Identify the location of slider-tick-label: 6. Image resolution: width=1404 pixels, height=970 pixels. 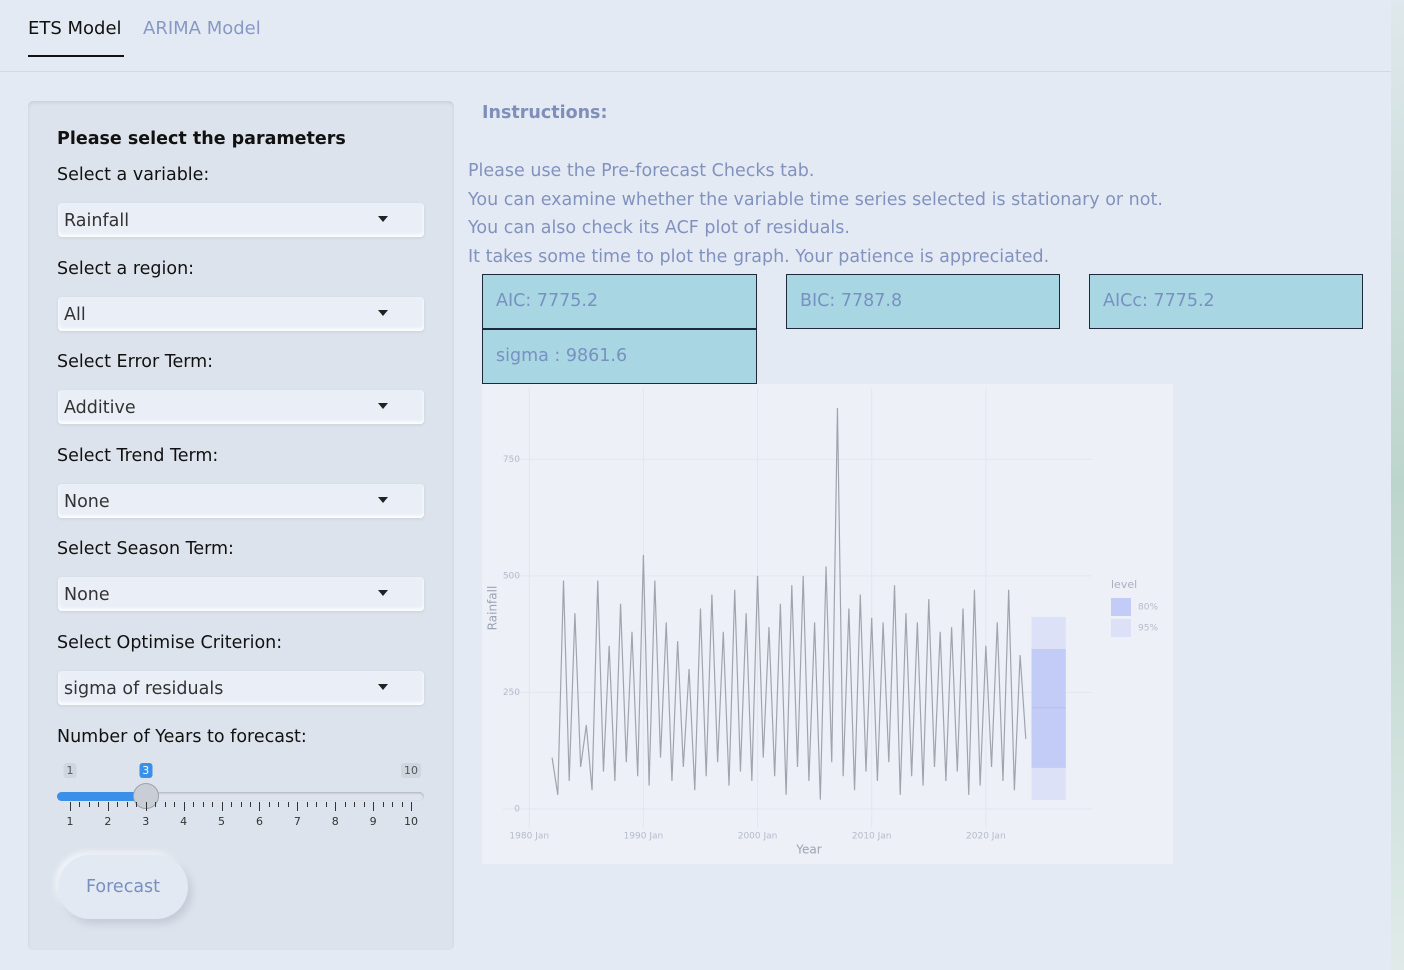
(259, 821).